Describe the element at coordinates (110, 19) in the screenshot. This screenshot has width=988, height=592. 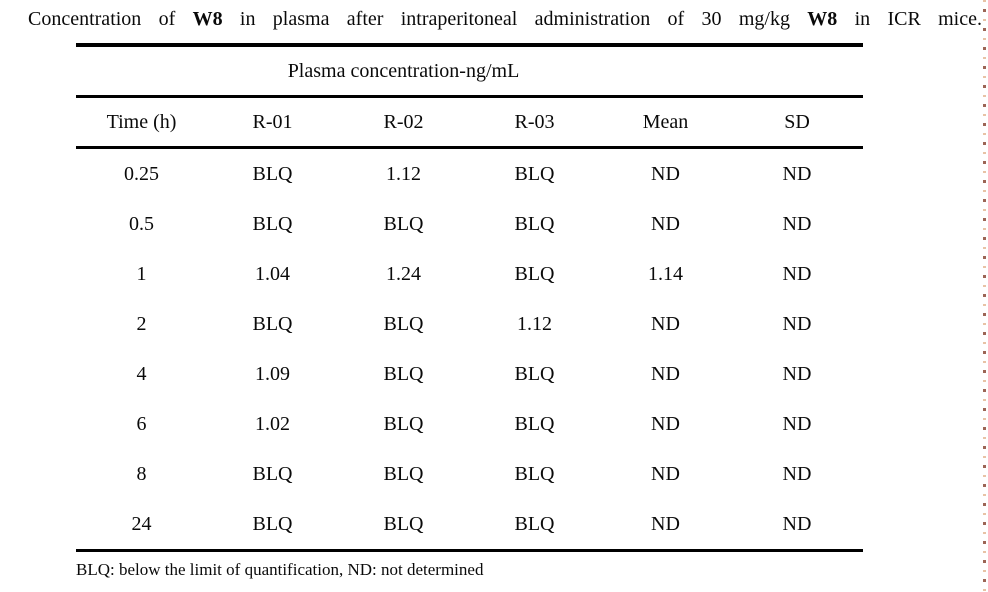
I see `caption-text: Concentration of` at that location.